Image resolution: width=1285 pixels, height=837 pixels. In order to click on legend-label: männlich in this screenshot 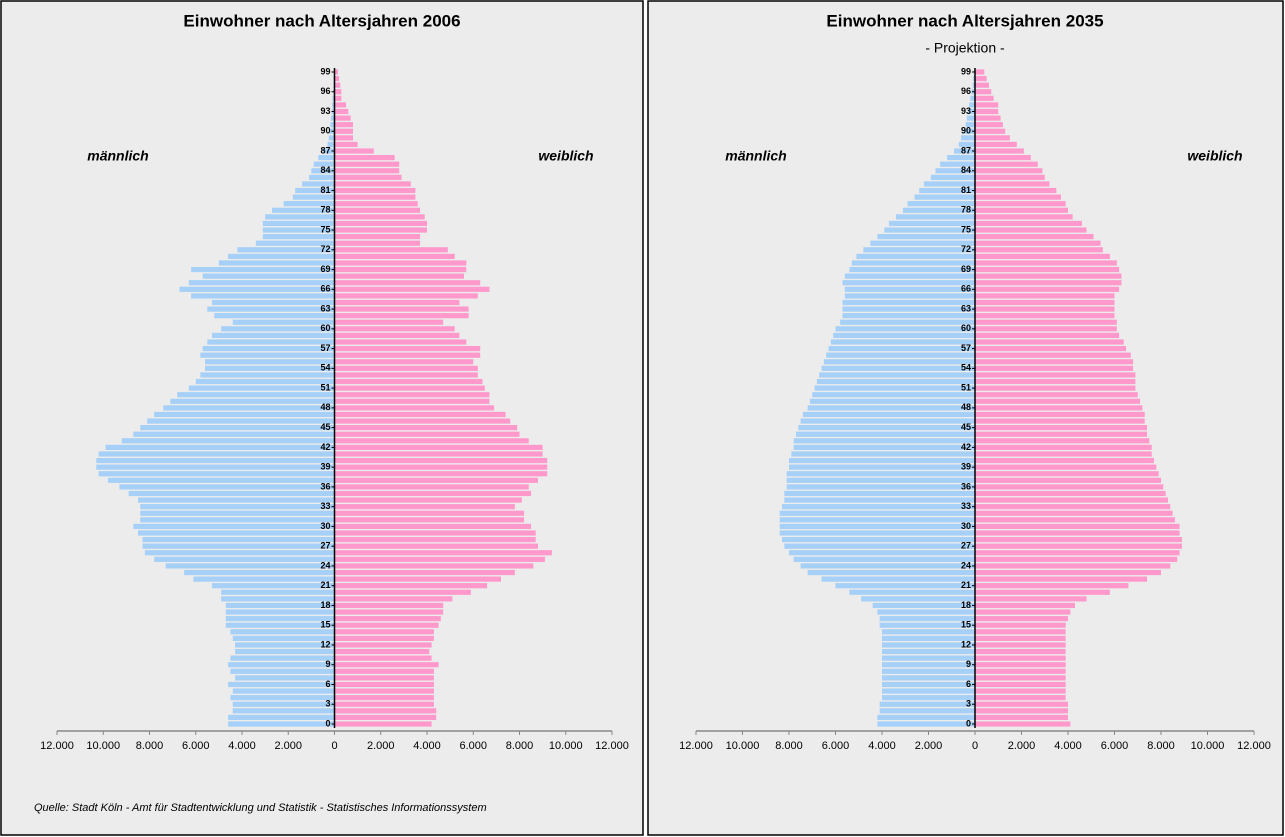, I will do `click(117, 156)`.